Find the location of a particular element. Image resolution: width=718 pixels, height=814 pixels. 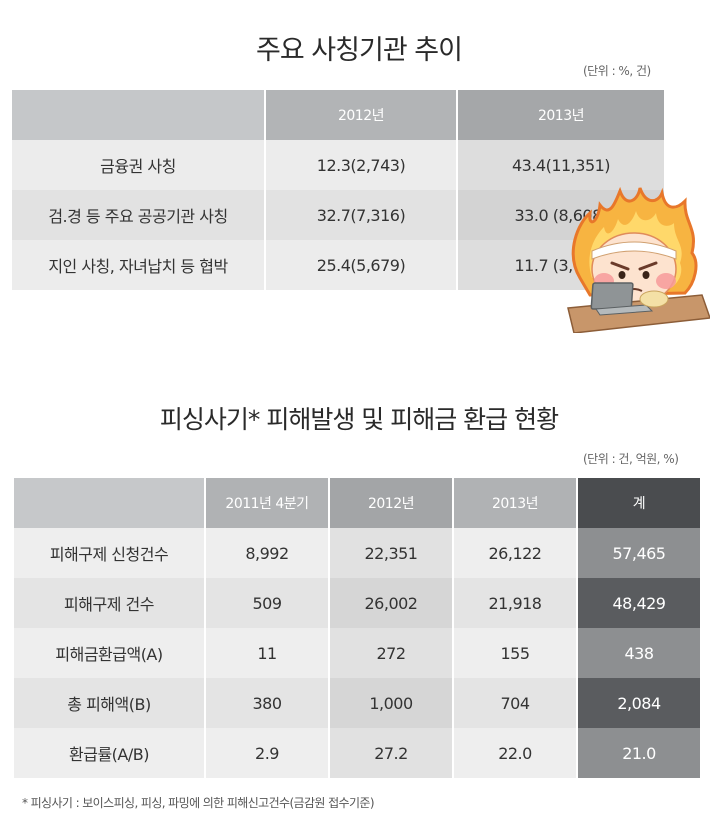

table-cell: 21,918 is located at coordinates (514, 603).